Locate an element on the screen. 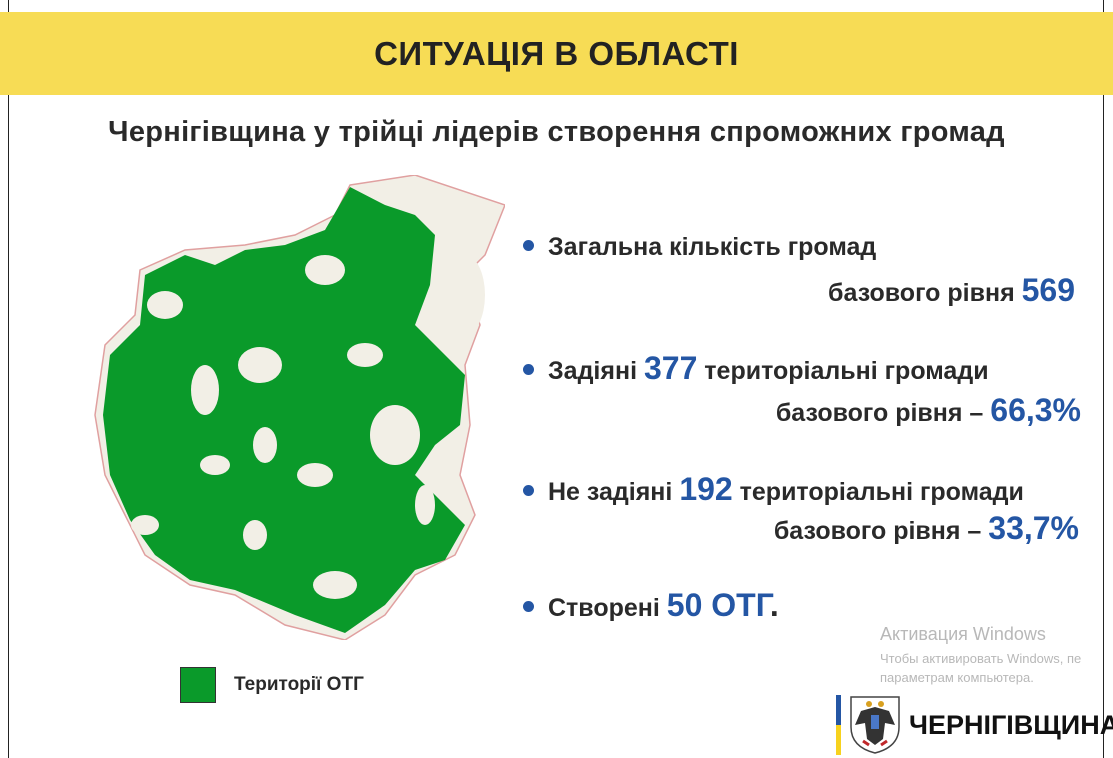 The image size is (1113, 758). stat-text: базового рівня is located at coordinates (925, 293).